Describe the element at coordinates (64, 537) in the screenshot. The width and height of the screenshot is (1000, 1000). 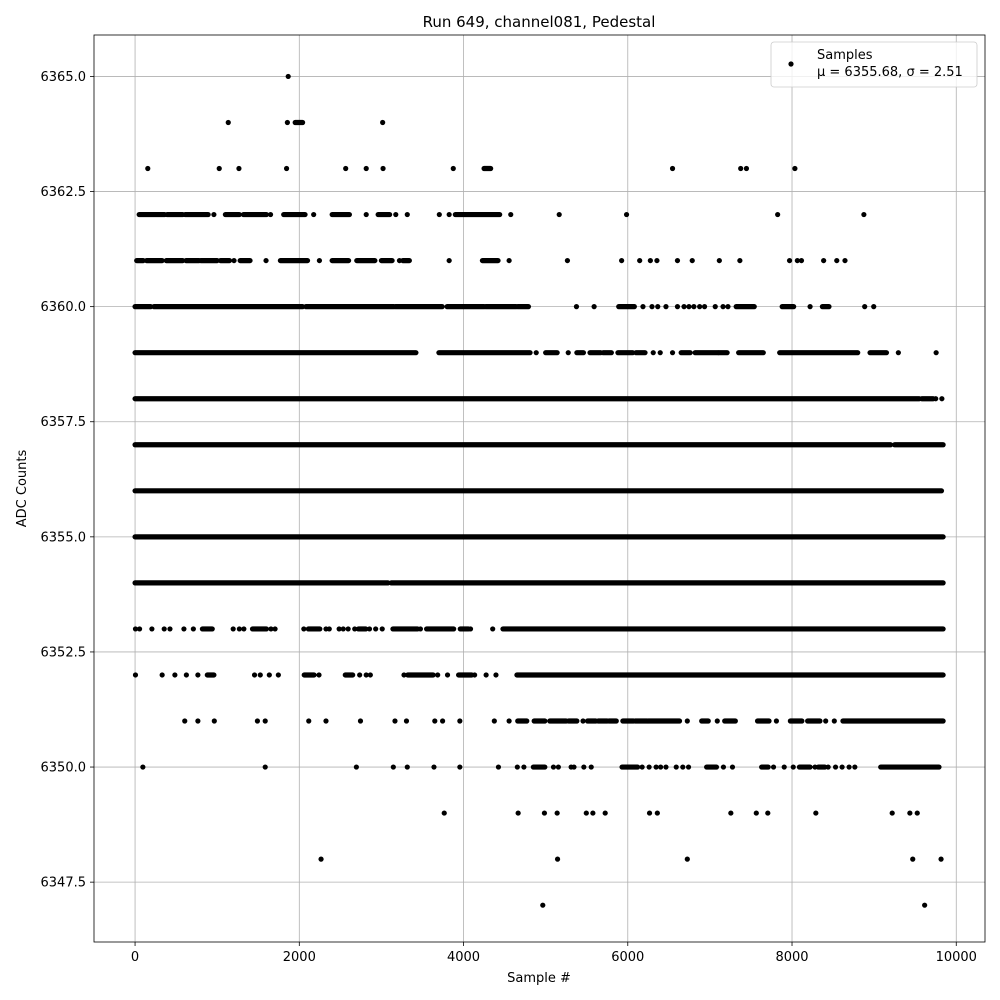
I see `y-tick-label: 6355.0` at that location.